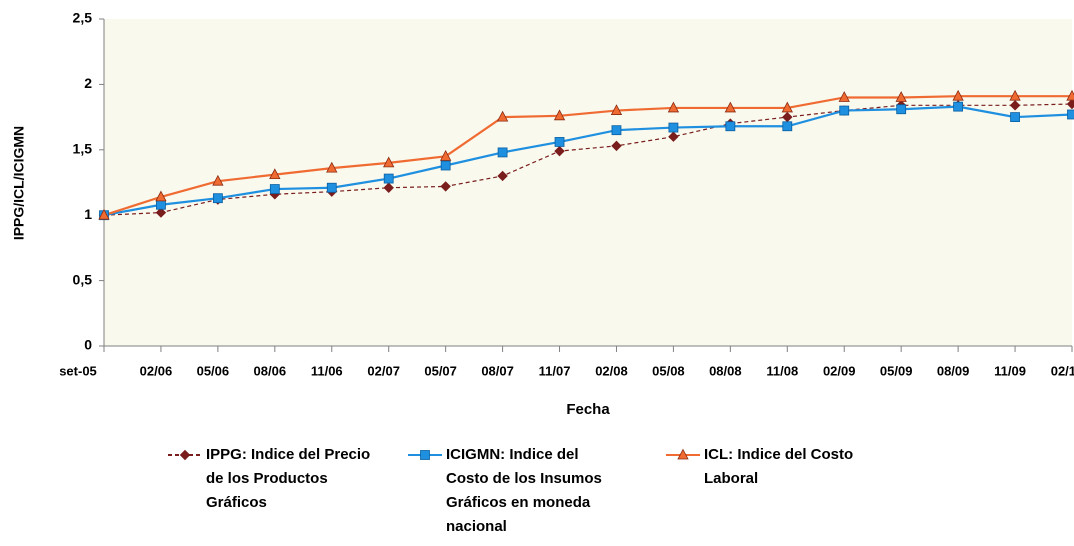 The image size is (1074, 546). I want to click on x-axis-label: Fecha, so click(588, 409).